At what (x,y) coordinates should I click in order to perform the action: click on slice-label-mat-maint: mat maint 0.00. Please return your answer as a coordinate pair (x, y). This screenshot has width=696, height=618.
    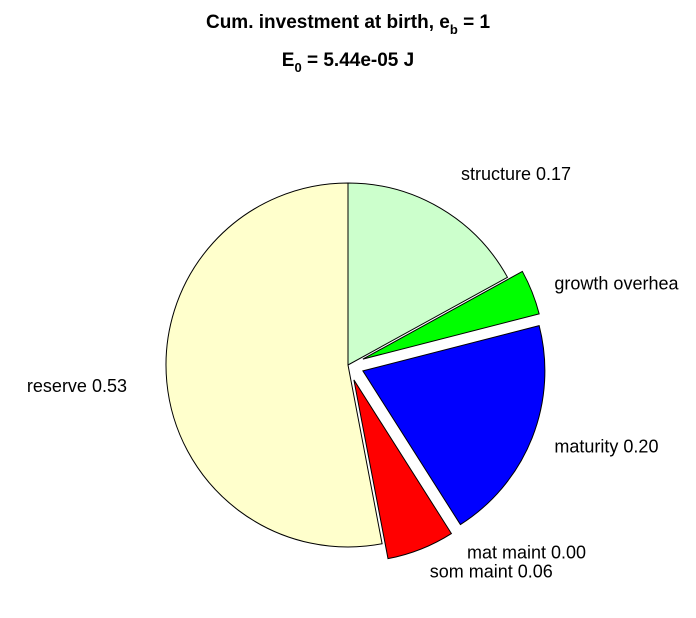
    Looking at the image, I should click on (526, 552).